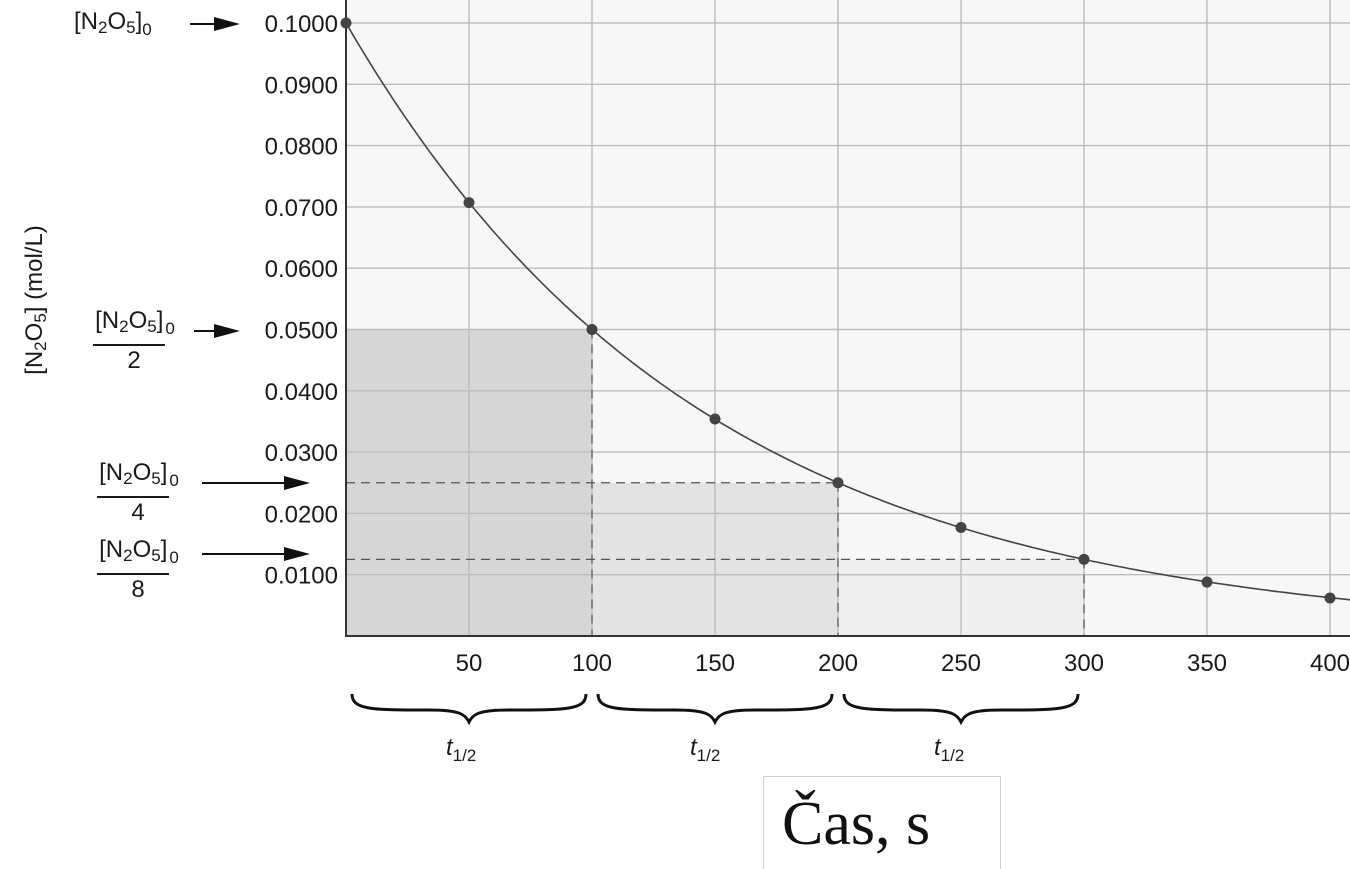  I want to click on y-tick-label-0.0300: 0.0300, so click(301, 453).